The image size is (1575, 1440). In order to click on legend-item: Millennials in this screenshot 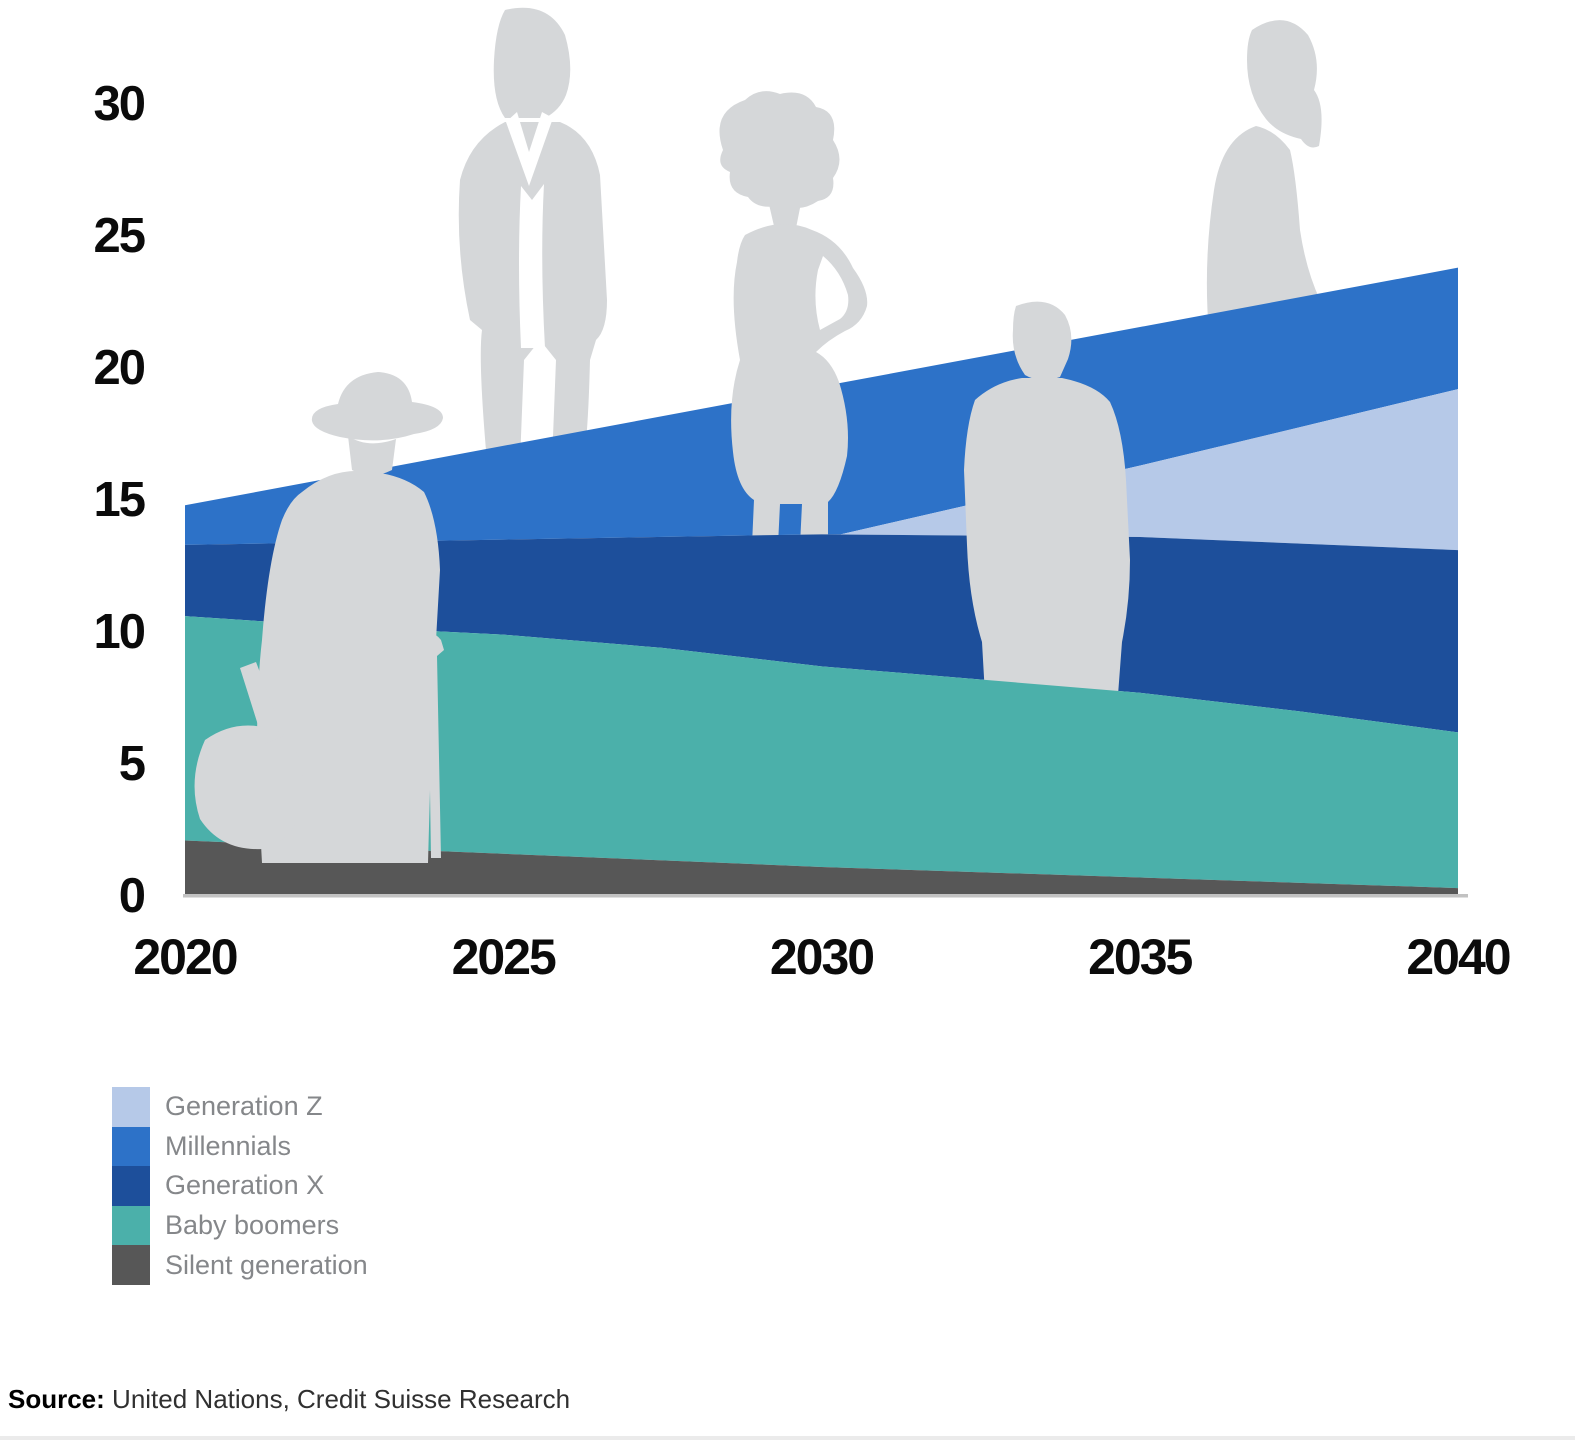, I will do `click(240, 1146)`.